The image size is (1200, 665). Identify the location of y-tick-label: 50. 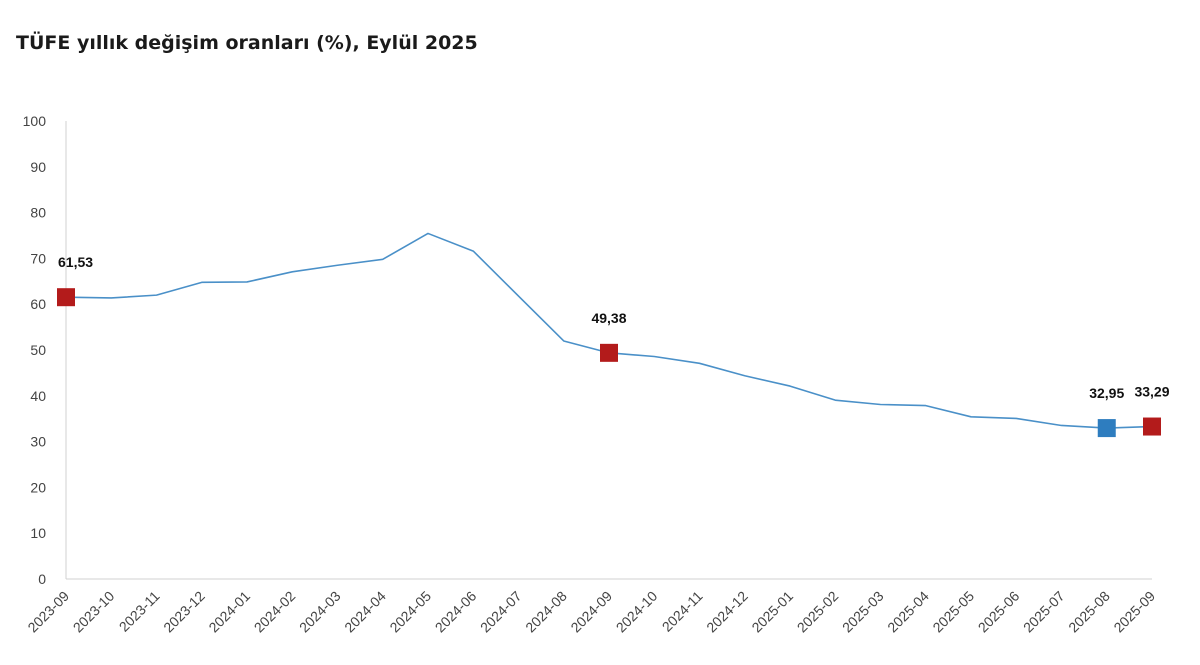
(38, 350).